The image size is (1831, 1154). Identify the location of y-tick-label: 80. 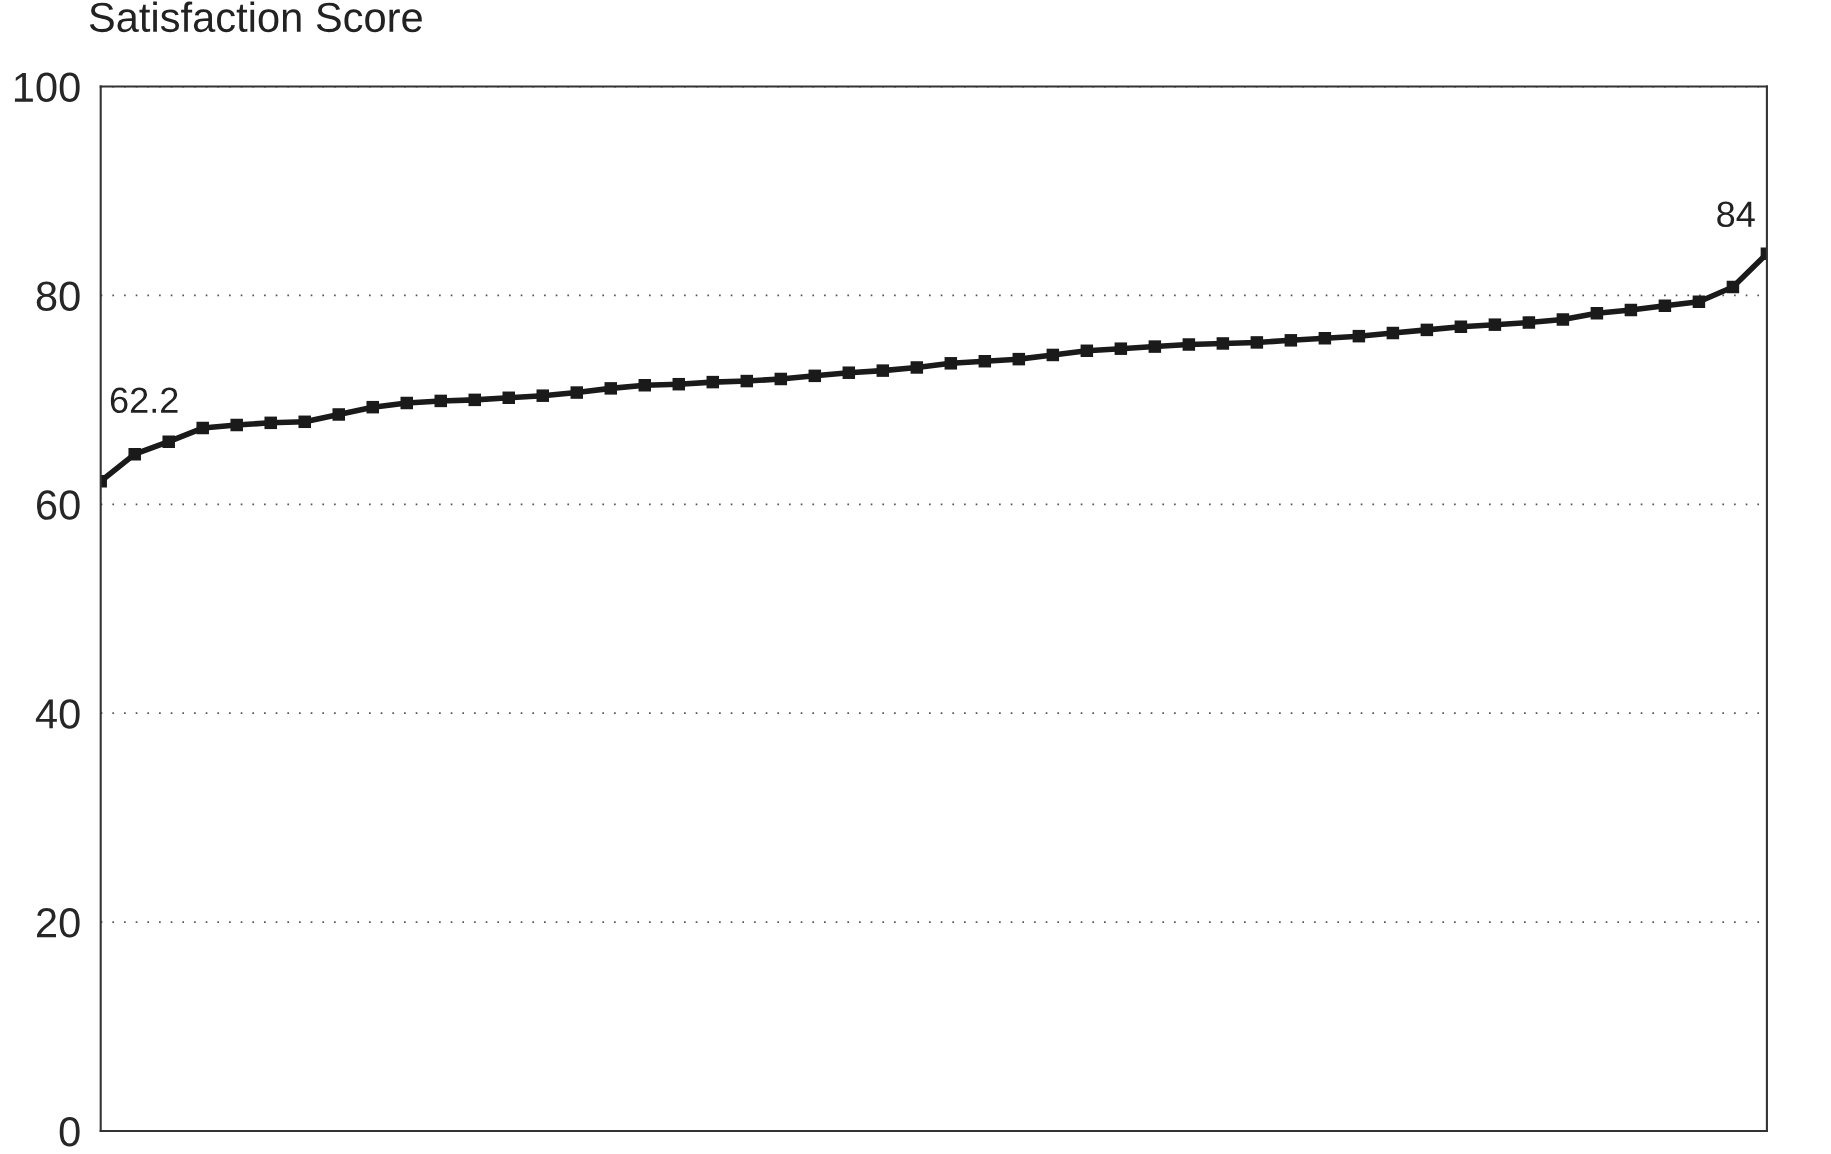
(58, 296).